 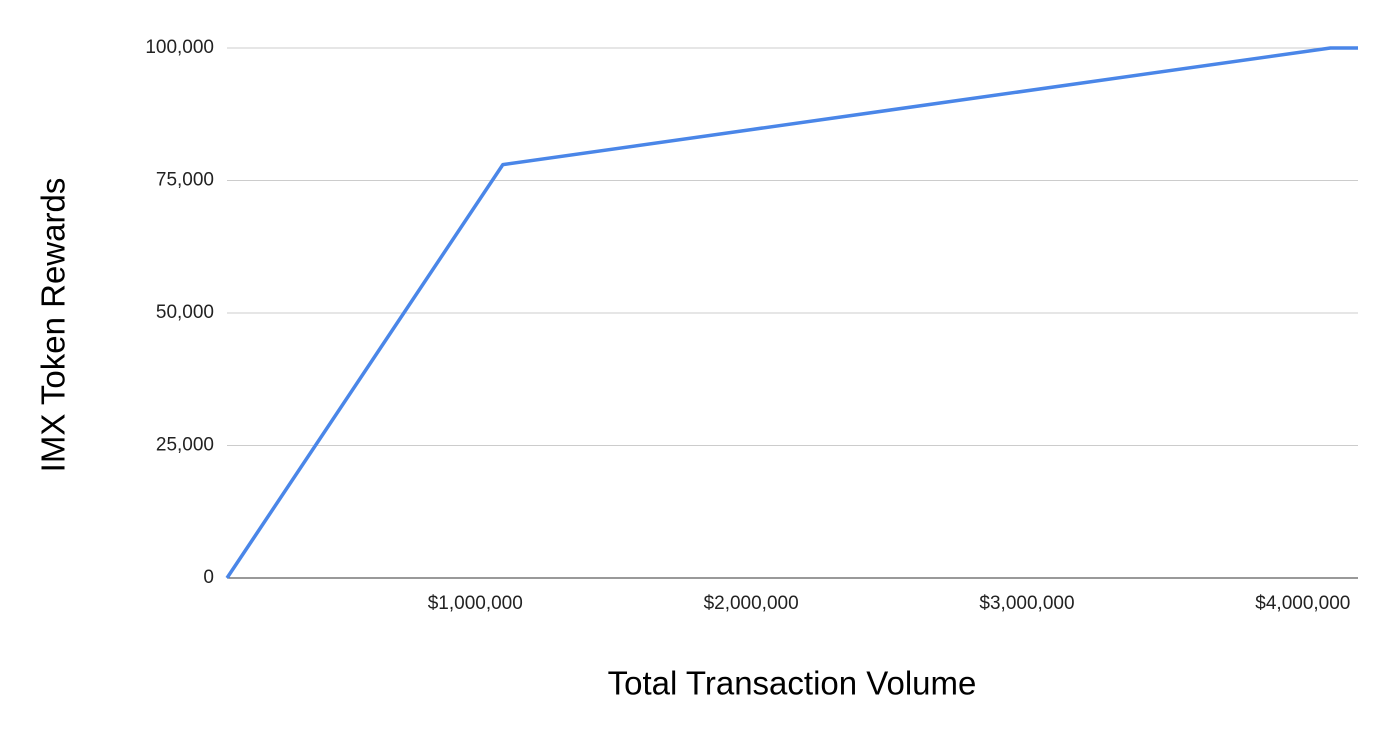 What do you see at coordinates (1302, 603) in the screenshot?
I see `x-tick-label: $4,000,000` at bounding box center [1302, 603].